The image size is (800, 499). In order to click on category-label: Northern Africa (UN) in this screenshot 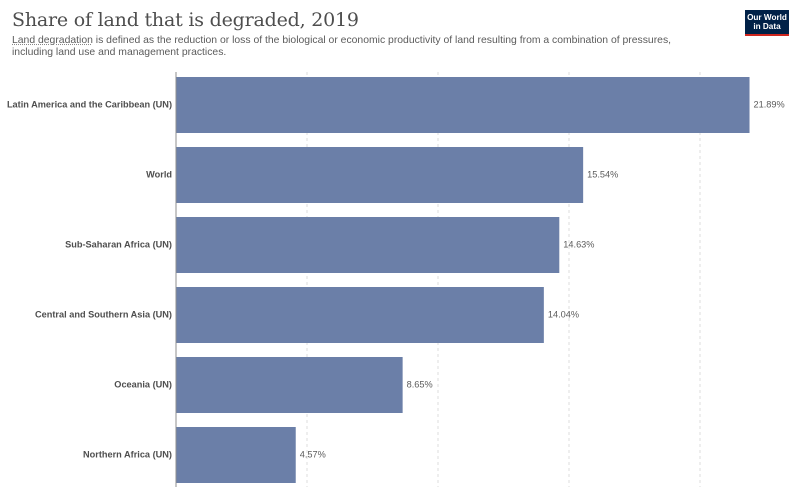, I will do `click(127, 454)`.